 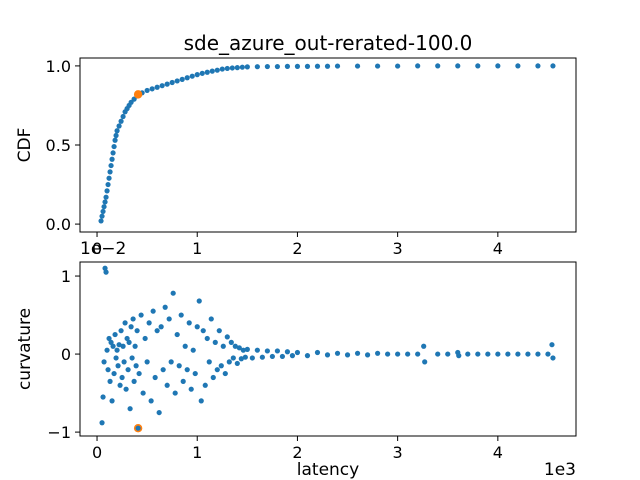 I want to click on cdf-y-axis-label: CDF, so click(x=25, y=145).